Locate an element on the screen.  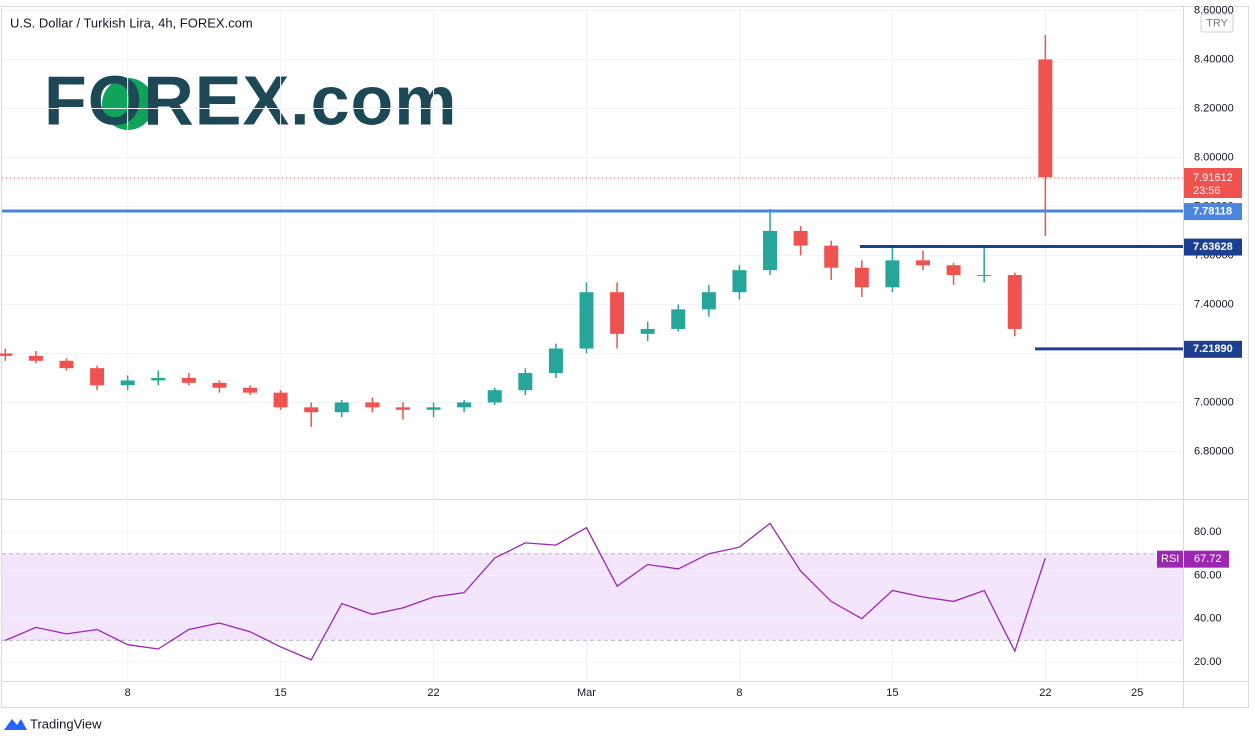
last-price-box is located at coordinates (1213, 183).